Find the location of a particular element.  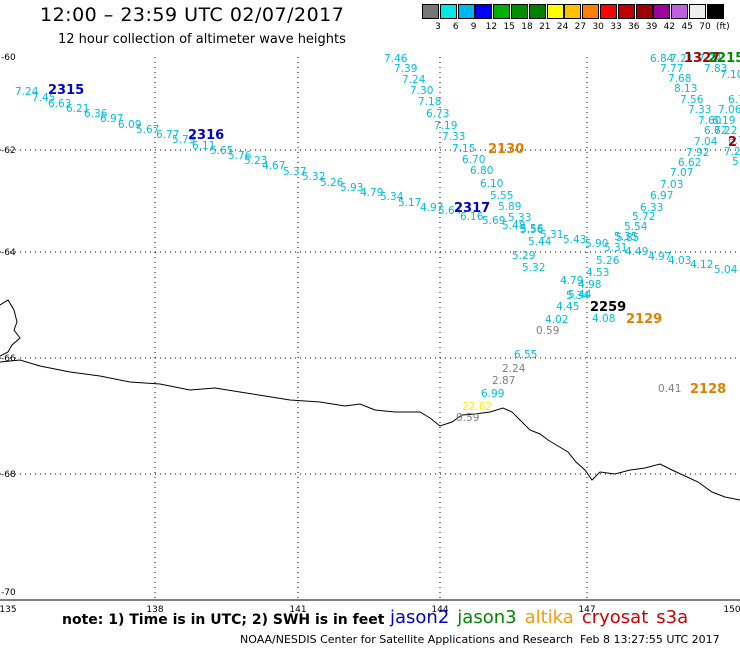

wave-height-value: 6.55 is located at coordinates (525, 355).